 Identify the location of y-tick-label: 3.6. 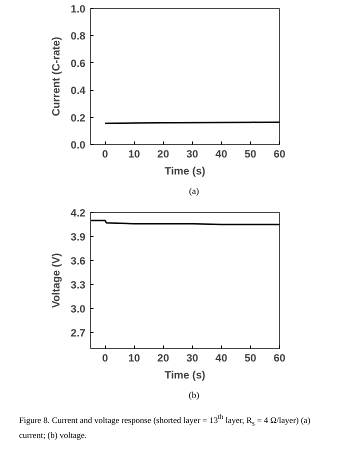
(78, 262).